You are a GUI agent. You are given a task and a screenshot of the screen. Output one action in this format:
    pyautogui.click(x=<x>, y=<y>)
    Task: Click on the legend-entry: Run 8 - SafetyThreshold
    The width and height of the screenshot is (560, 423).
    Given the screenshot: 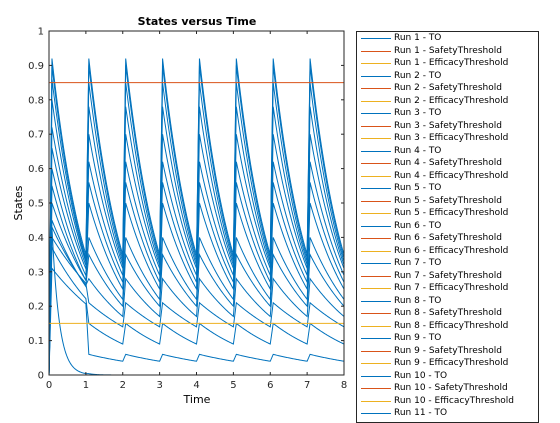 What is the action you would take?
    pyautogui.click(x=447, y=313)
    